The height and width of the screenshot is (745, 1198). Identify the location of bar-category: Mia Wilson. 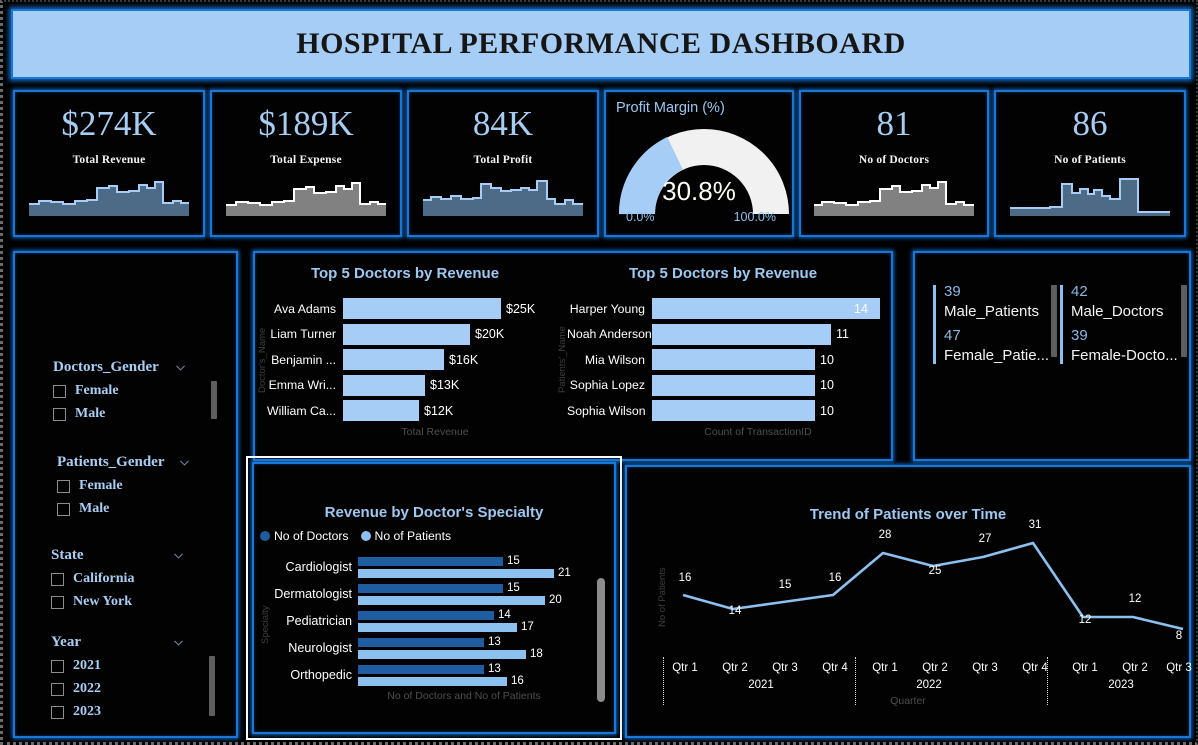
(614, 359).